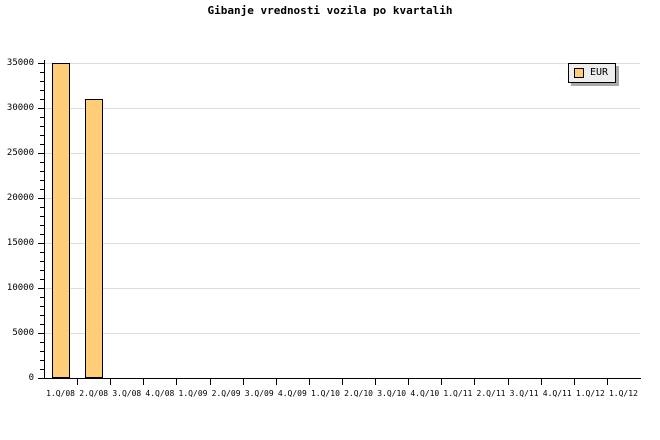 Image resolution: width=660 pixels, height=440 pixels. What do you see at coordinates (160, 393) in the screenshot?
I see `x-axis-tick-label: 4.Q/08` at bounding box center [160, 393].